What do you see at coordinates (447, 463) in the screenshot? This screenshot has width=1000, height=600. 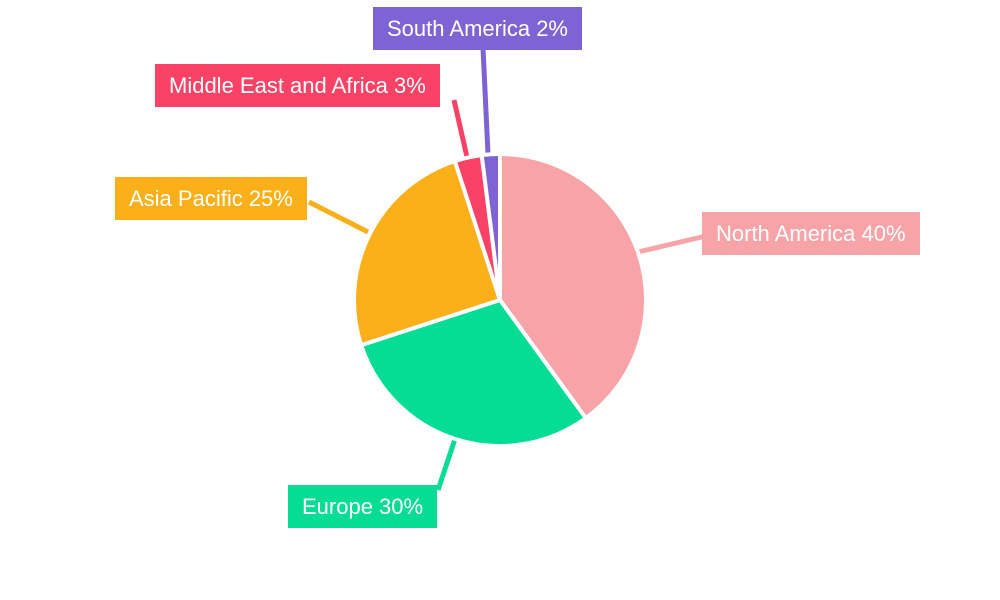 I see `leader-line-europe` at bounding box center [447, 463].